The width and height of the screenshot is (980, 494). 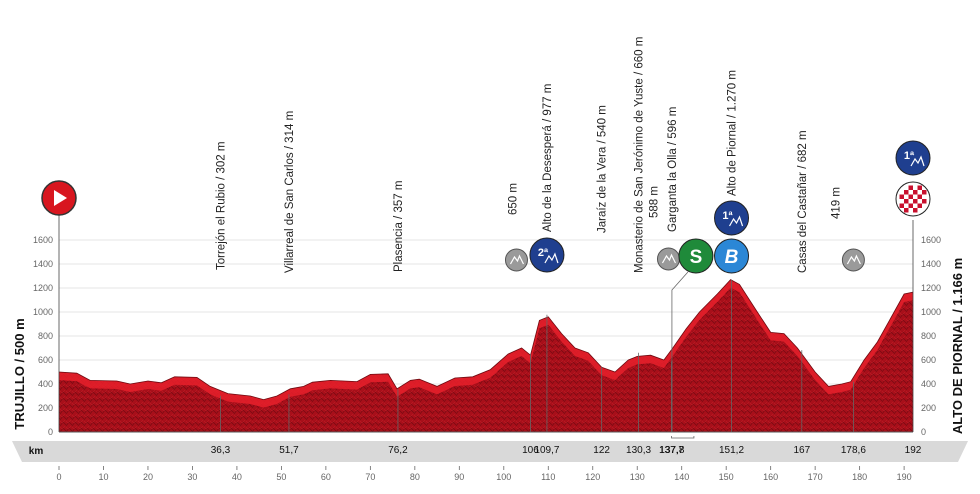 I want to click on waypoint-km-label: 167, so click(x=801, y=450).